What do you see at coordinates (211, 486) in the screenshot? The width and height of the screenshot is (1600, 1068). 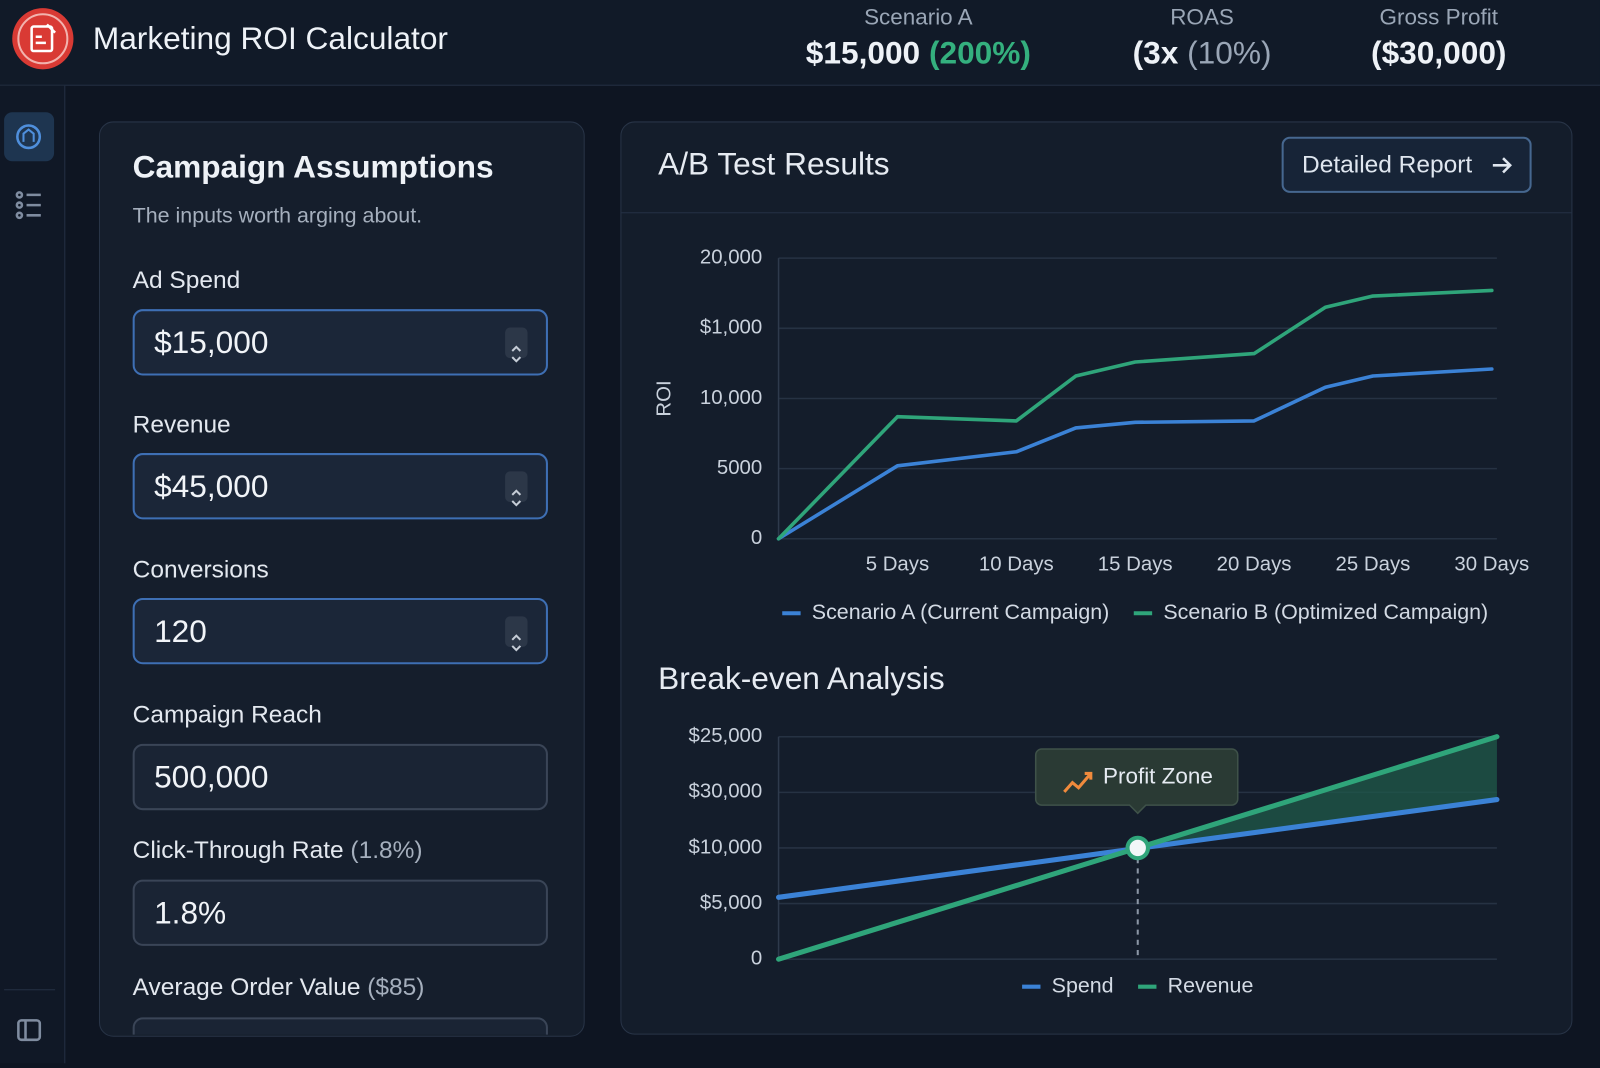 I see `input-value: $45,000` at bounding box center [211, 486].